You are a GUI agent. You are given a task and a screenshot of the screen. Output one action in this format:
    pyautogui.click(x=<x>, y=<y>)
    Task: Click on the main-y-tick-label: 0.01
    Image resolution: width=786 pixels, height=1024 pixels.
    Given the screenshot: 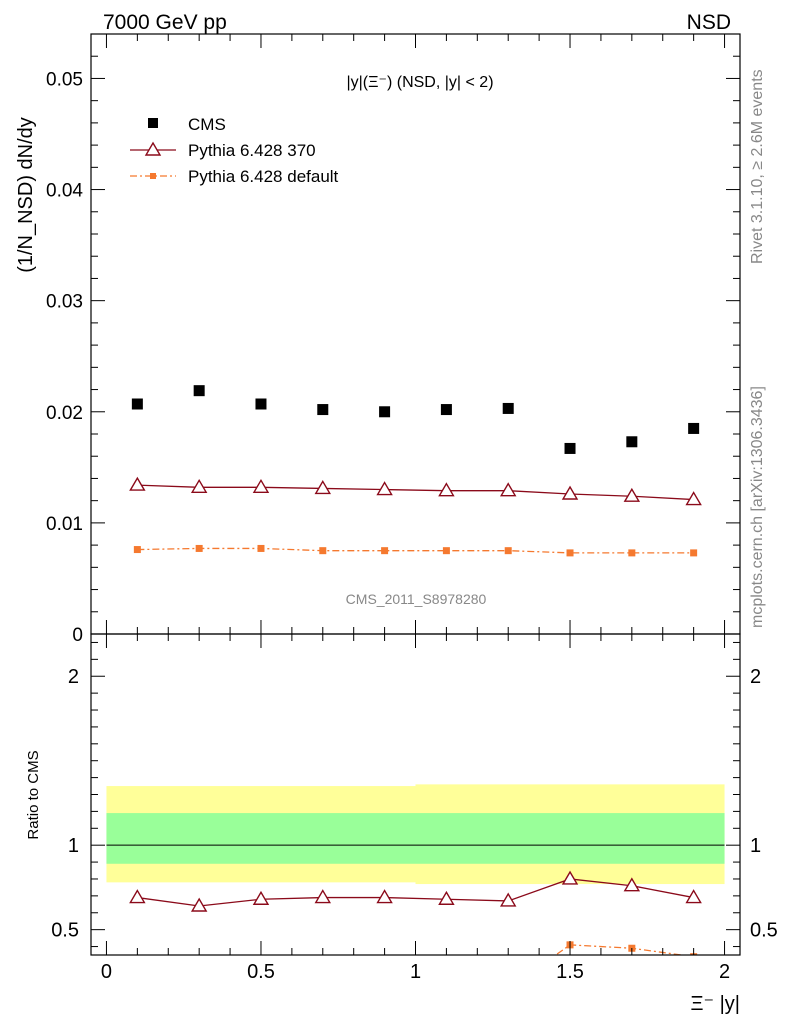 What is the action you would take?
    pyautogui.click(x=64, y=524)
    